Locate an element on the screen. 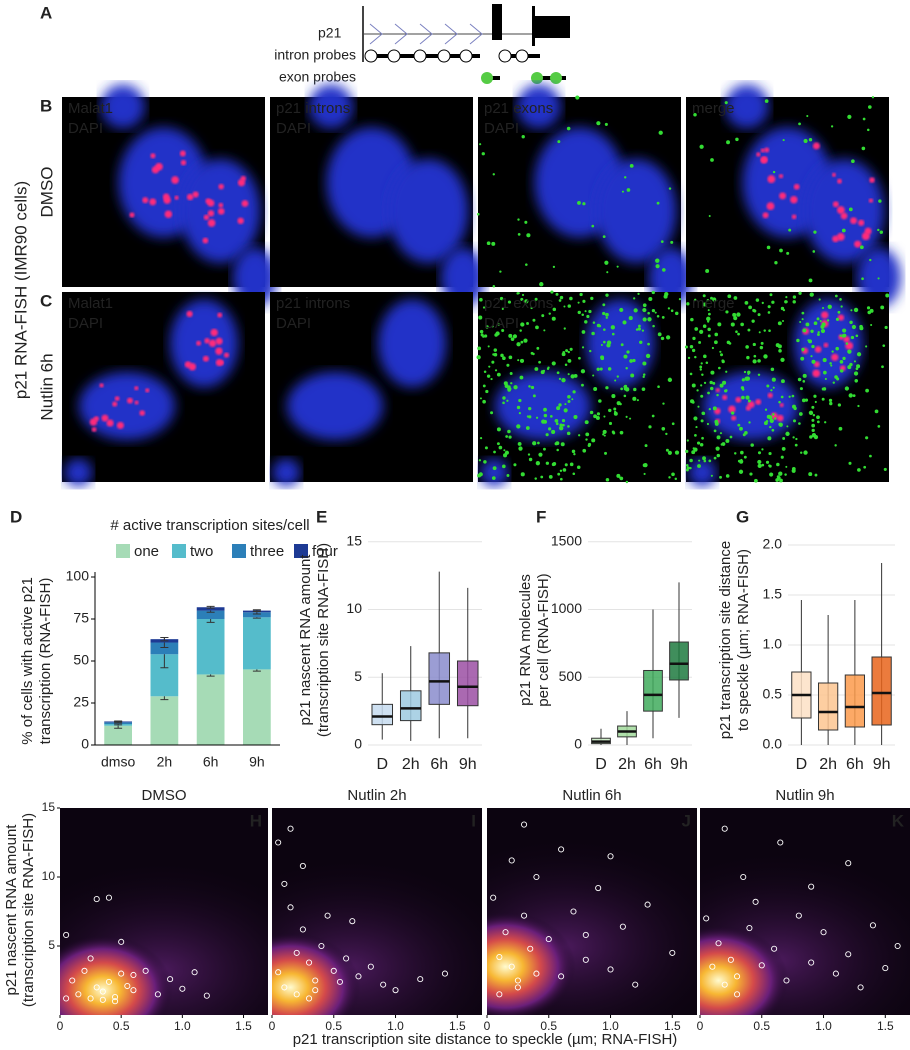  x-tick-label: 9h is located at coordinates (468, 764).